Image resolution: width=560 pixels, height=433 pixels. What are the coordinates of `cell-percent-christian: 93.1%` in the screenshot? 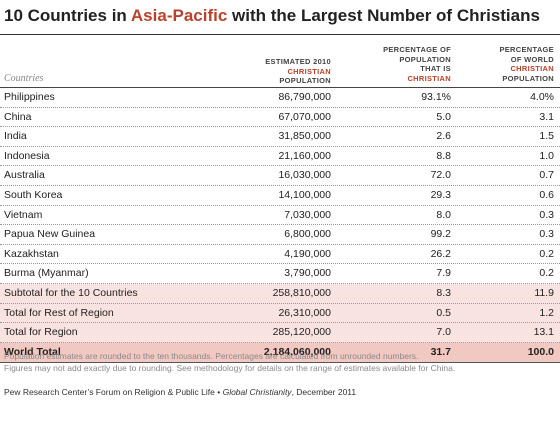 It's located at (436, 97).